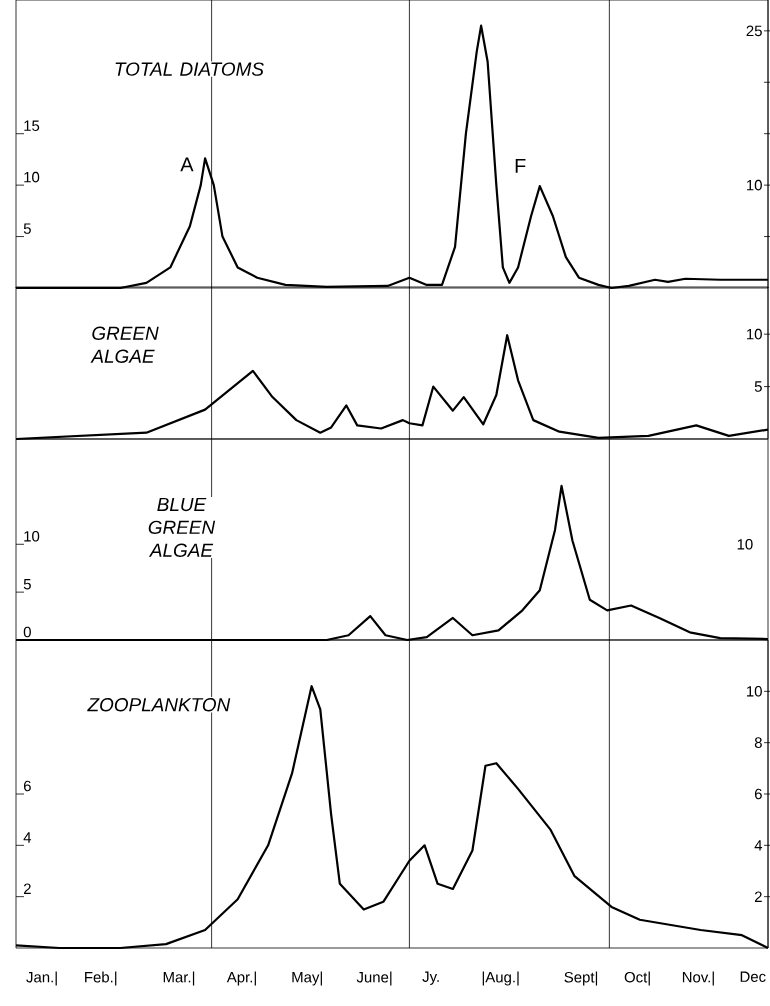  What do you see at coordinates (124, 344) in the screenshot?
I see `text: GREEN ALGAE` at bounding box center [124, 344].